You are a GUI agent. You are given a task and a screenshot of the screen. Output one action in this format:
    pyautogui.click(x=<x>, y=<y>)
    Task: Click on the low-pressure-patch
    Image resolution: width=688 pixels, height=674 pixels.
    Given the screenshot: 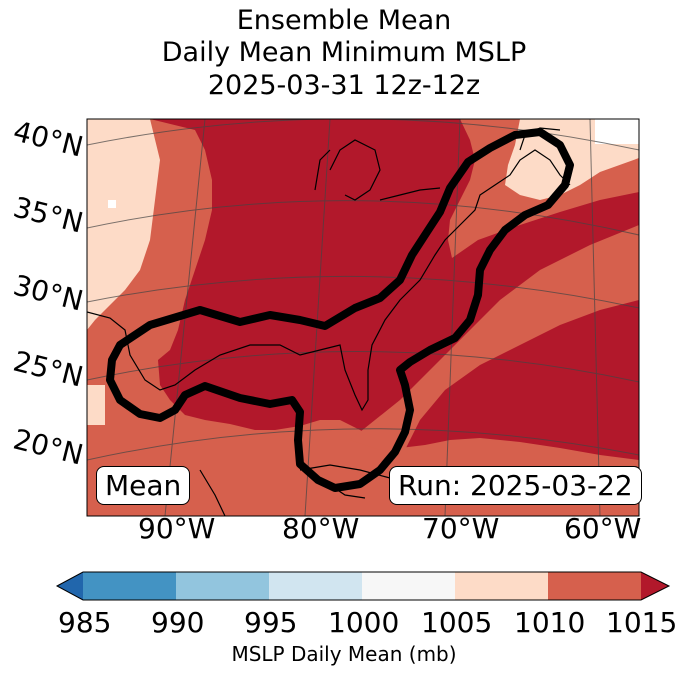 What is the action you would take?
    pyautogui.click(x=96, y=405)
    